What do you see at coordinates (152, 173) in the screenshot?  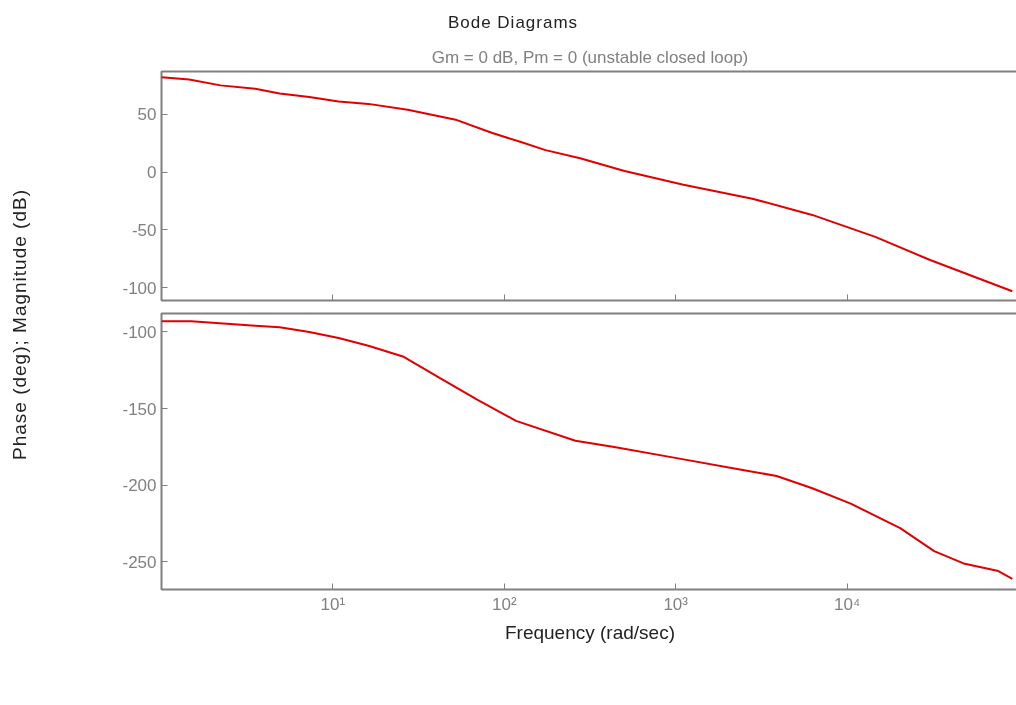 I see `y-tick-label: 0` at bounding box center [152, 173].